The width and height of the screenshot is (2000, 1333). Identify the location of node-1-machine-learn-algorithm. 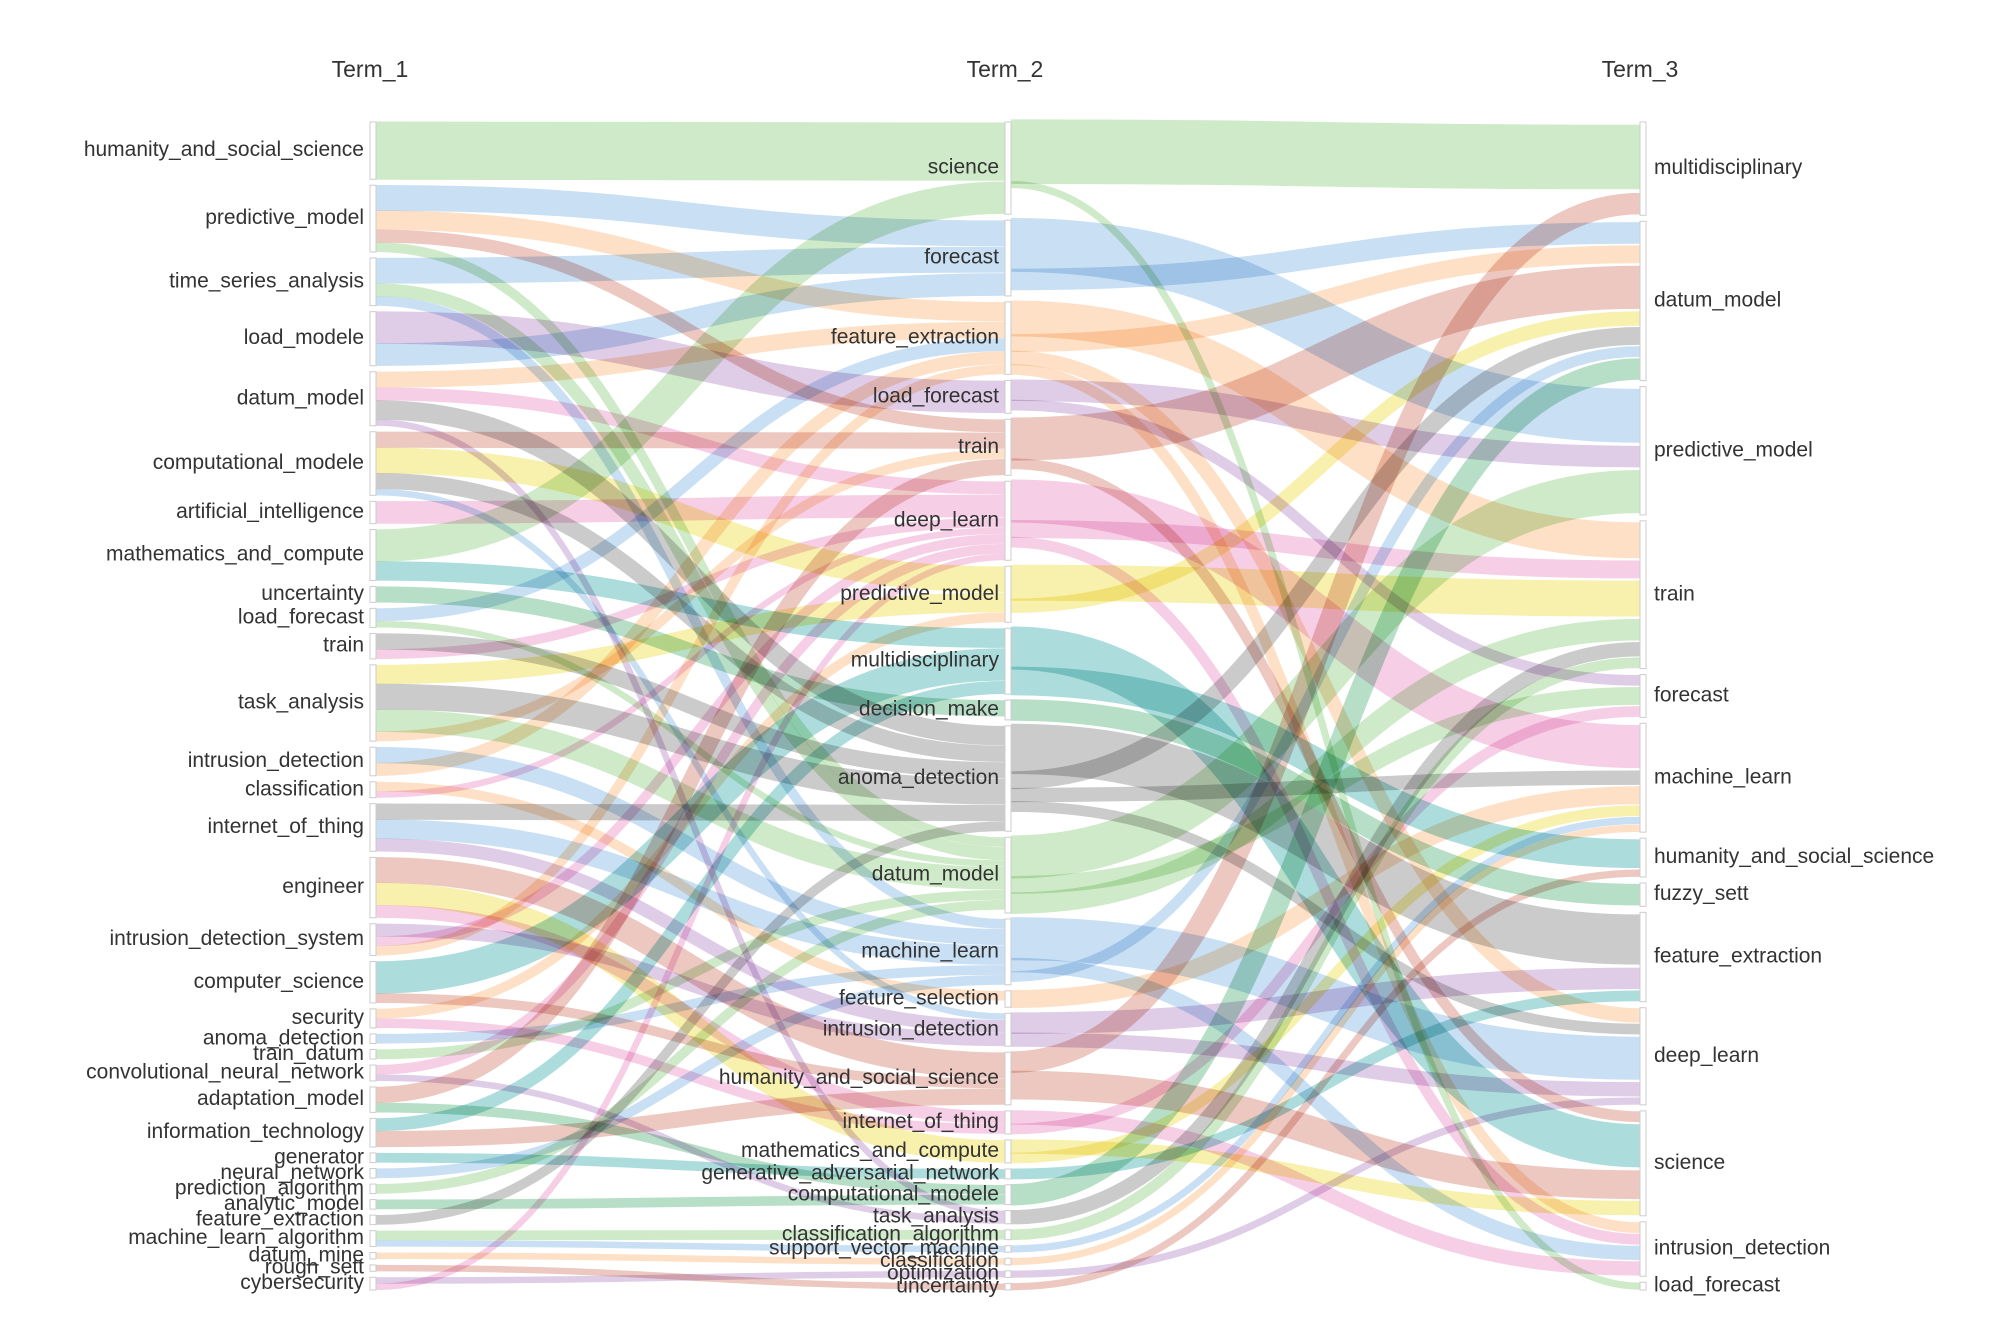
(373, 1239).